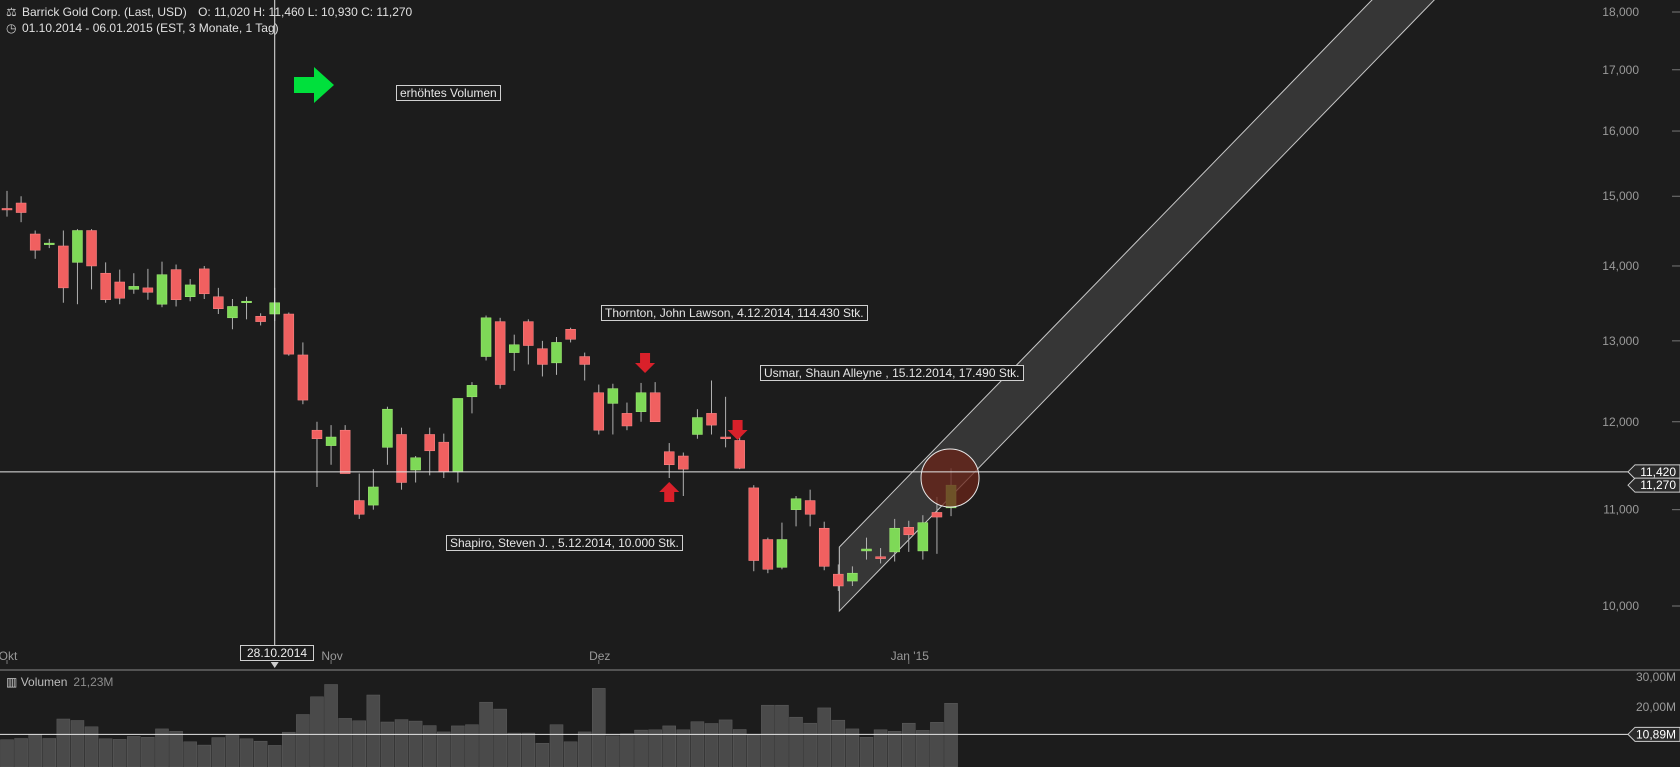 The image size is (1680, 767). What do you see at coordinates (274, 665) in the screenshot?
I see `crosshair-pointer` at bounding box center [274, 665].